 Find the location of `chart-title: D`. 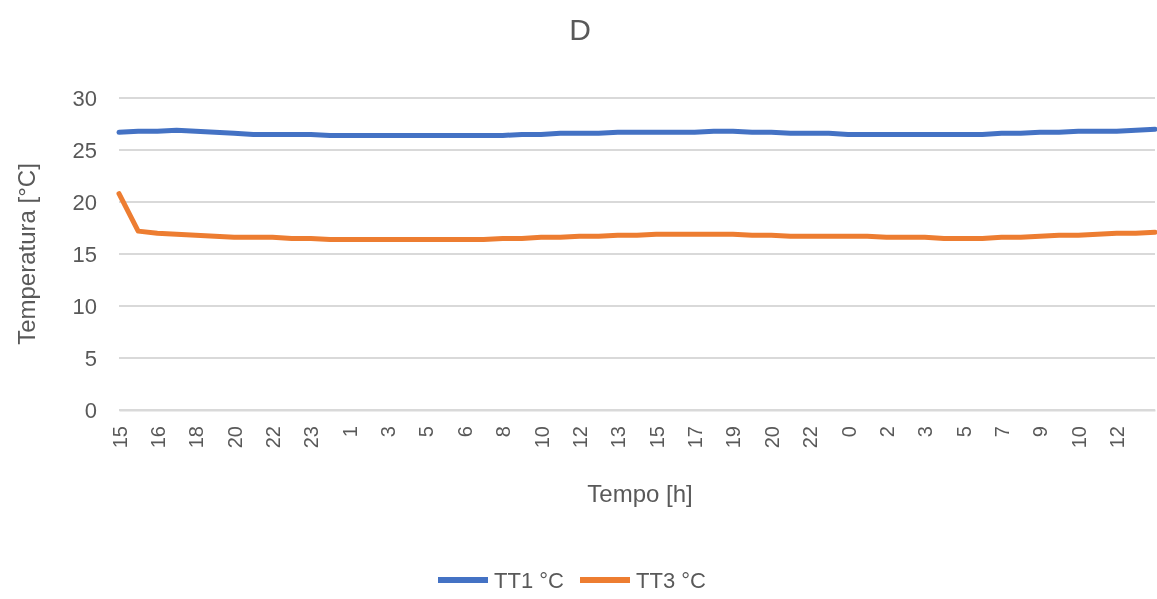

chart-title: D is located at coordinates (580, 29).